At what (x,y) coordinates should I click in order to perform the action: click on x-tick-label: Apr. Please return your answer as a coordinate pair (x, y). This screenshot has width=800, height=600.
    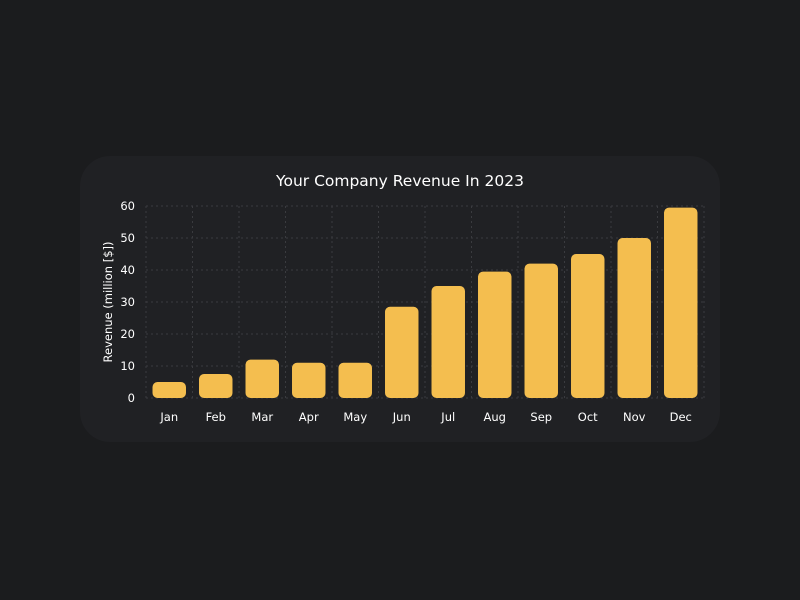
    Looking at the image, I should click on (309, 417).